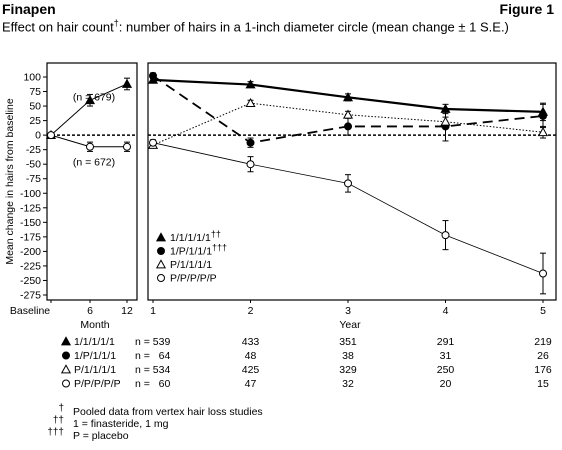 This screenshot has width=562, height=450. I want to click on n-table-n: n = 64, so click(152, 356).